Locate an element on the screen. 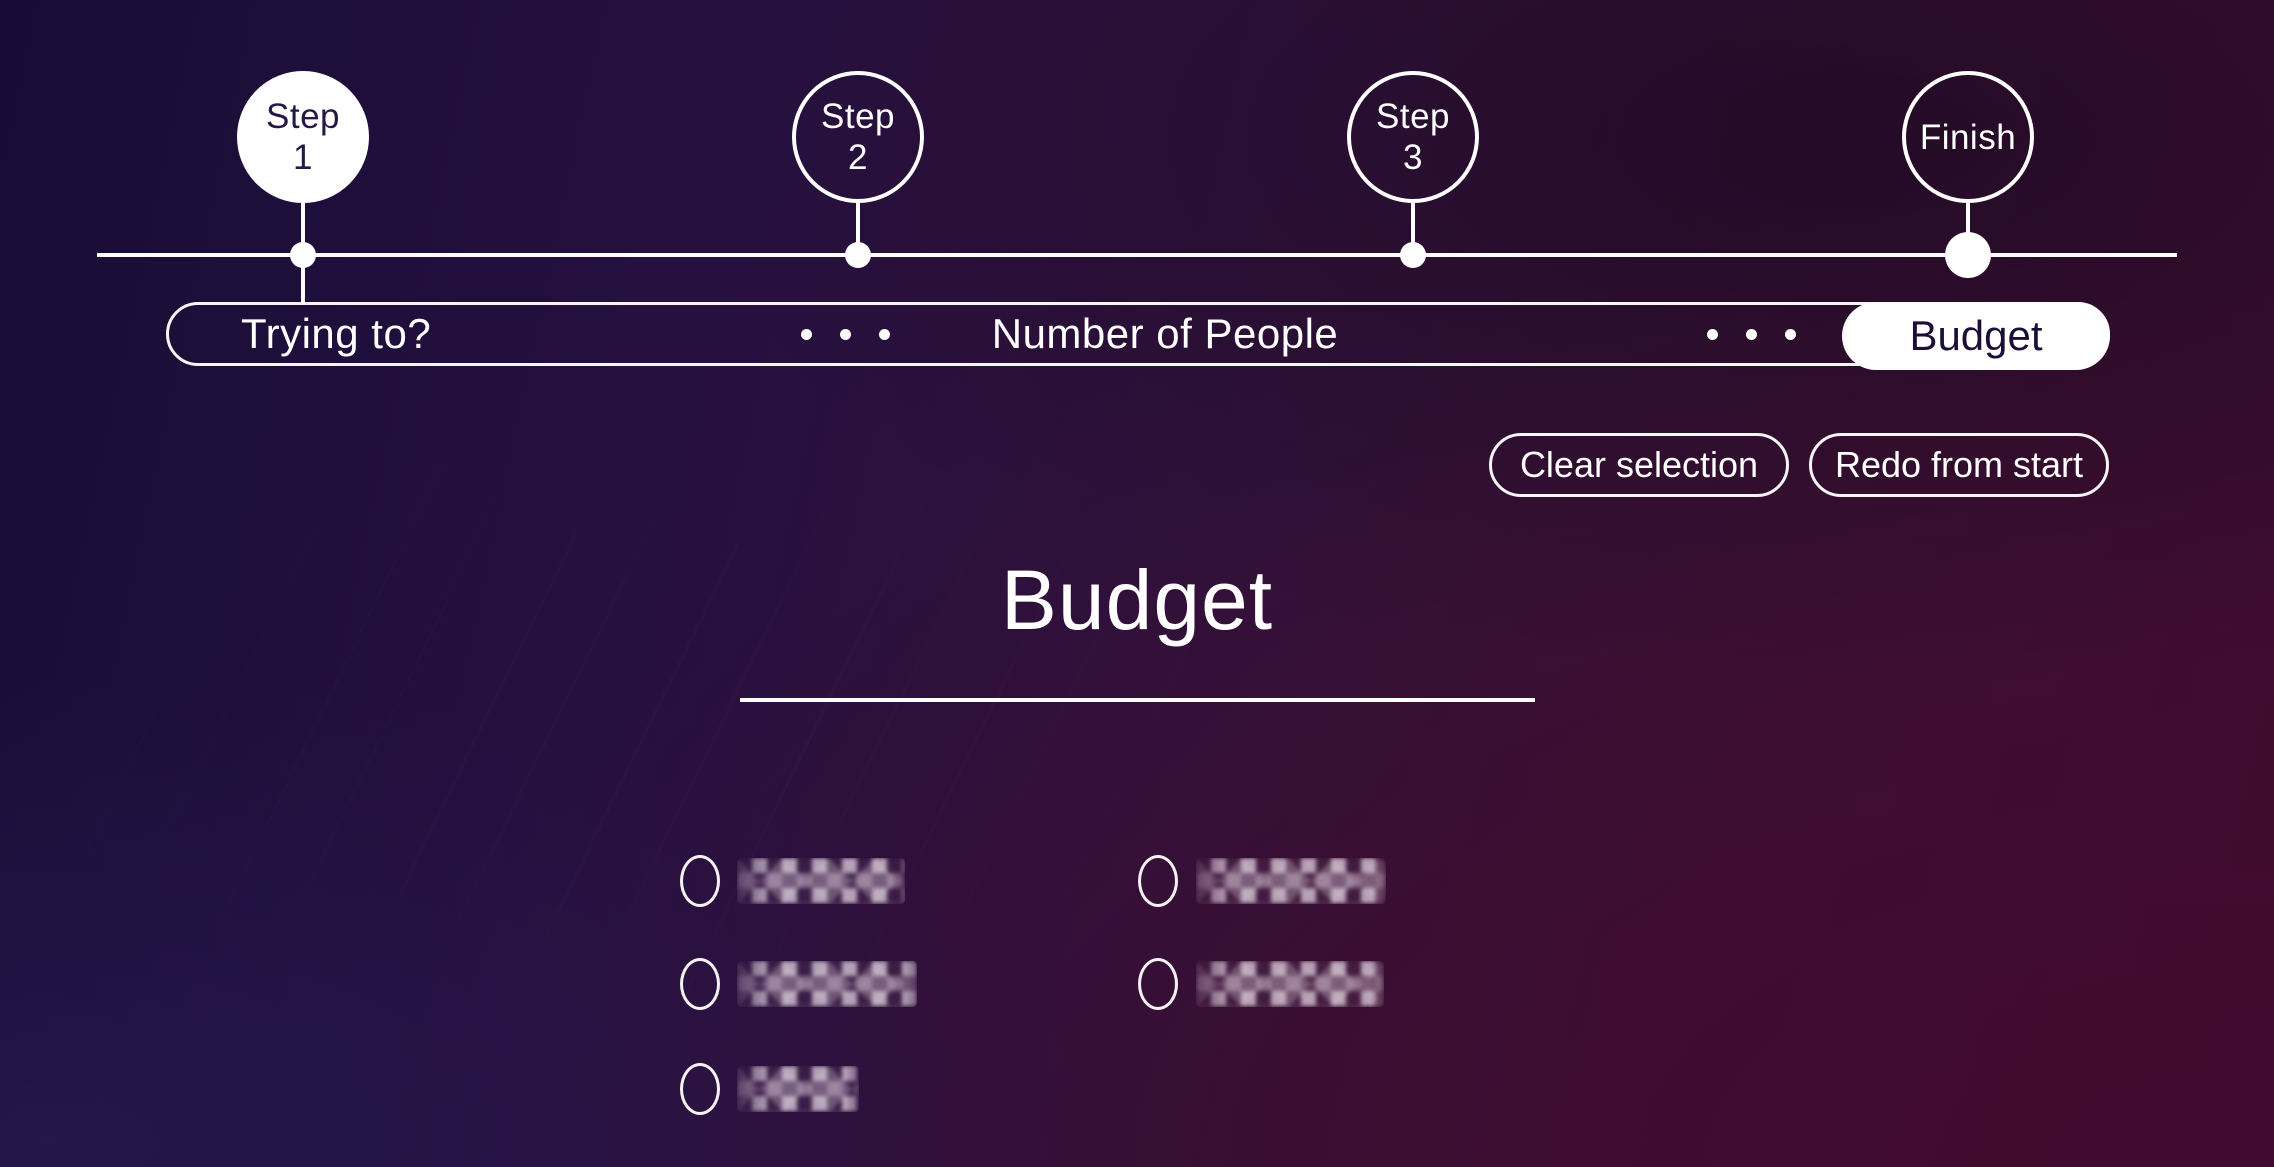  step-number: 2 is located at coordinates (858, 157).